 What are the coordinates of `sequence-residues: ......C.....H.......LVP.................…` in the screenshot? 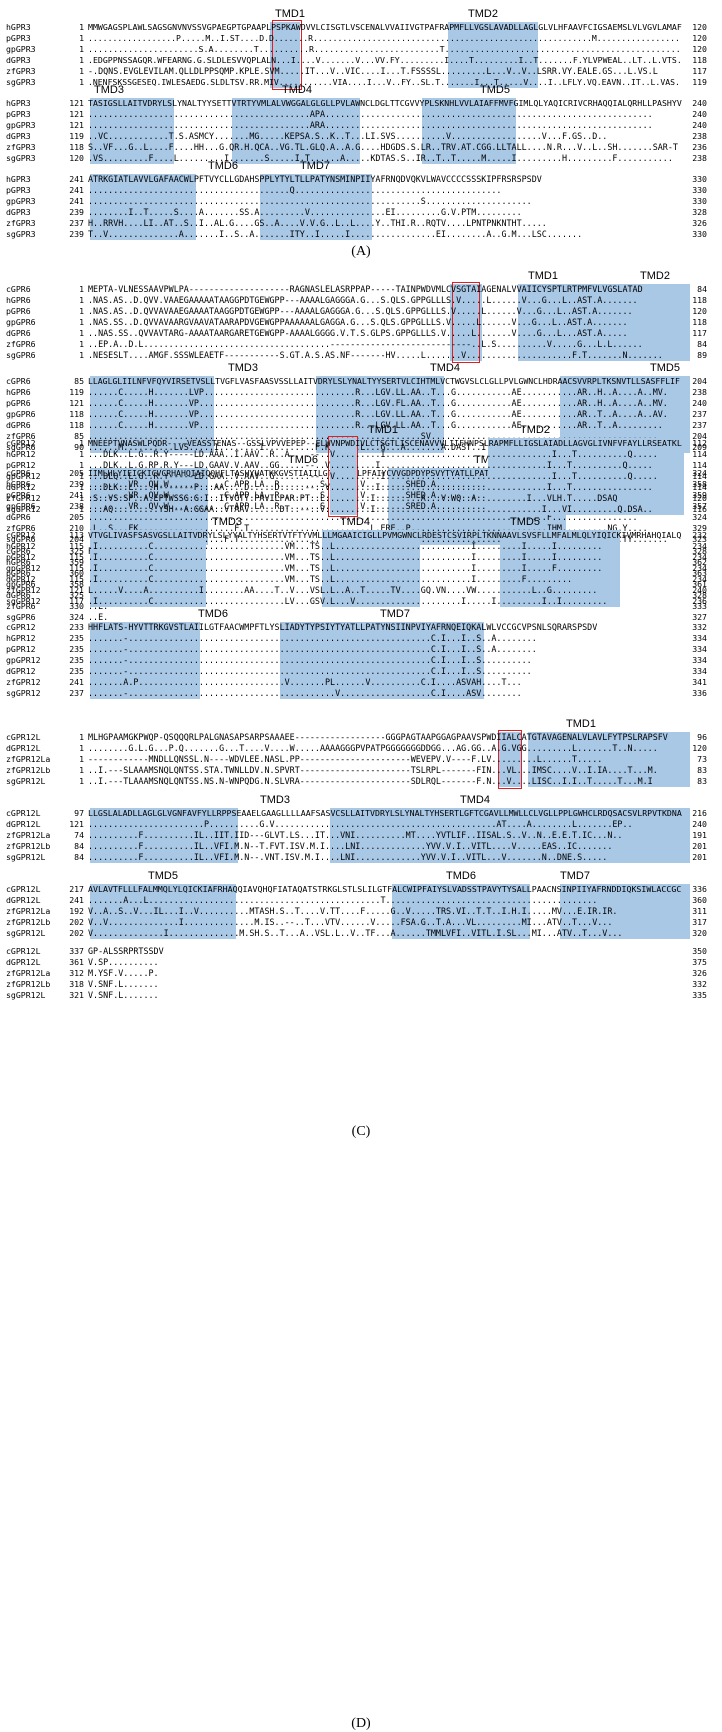 It's located at (378, 392).